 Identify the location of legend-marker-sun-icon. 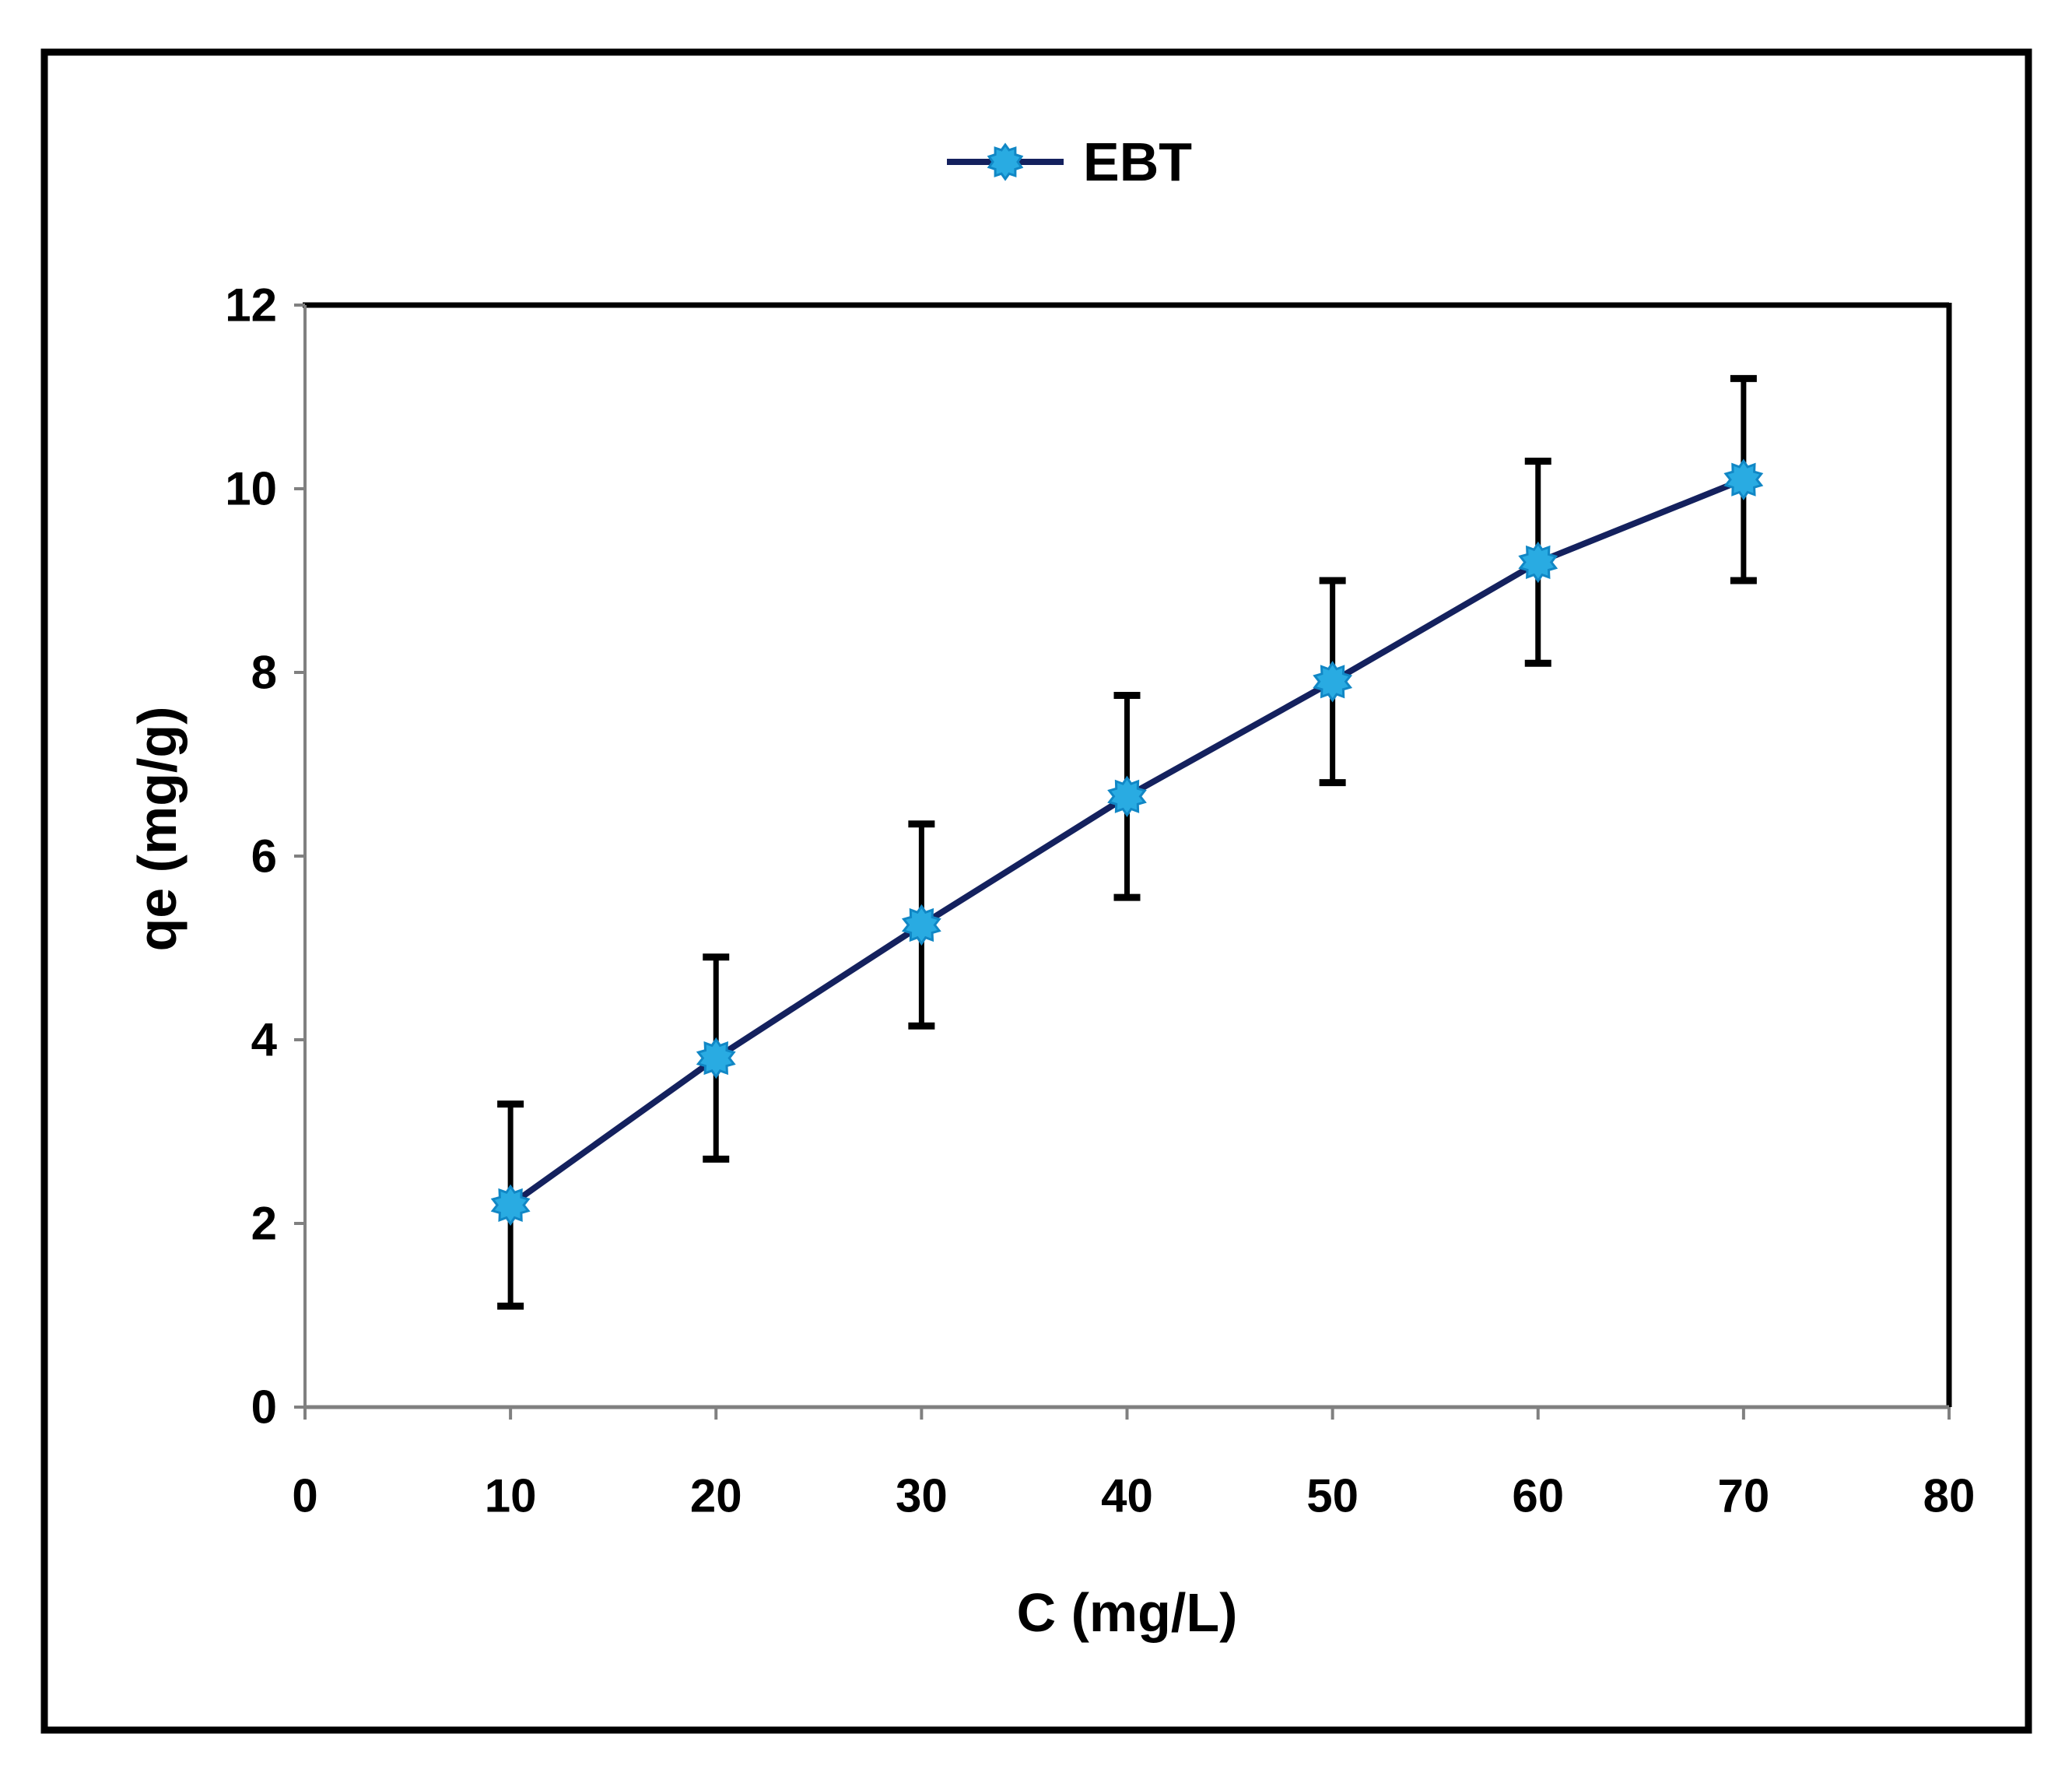
(1005, 161).